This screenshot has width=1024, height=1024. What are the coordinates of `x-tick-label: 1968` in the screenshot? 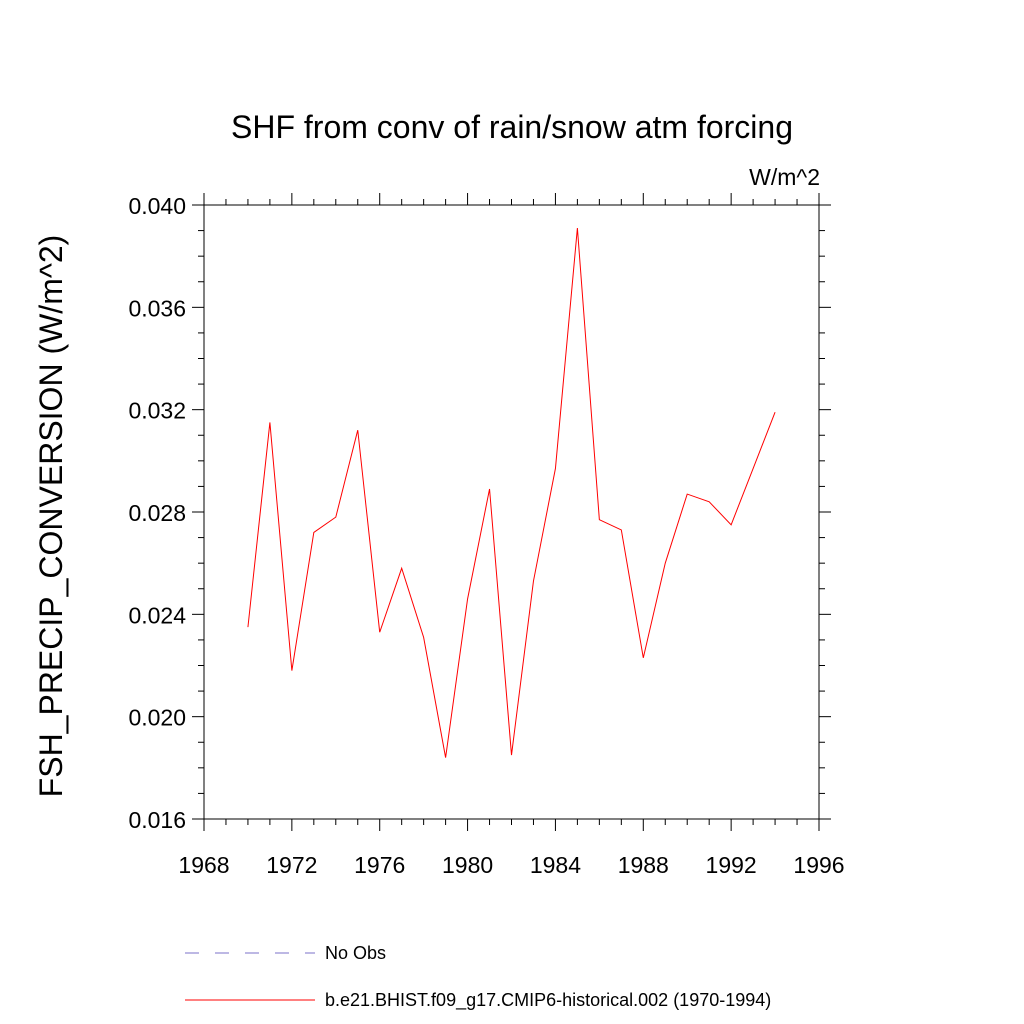 It's located at (203, 865).